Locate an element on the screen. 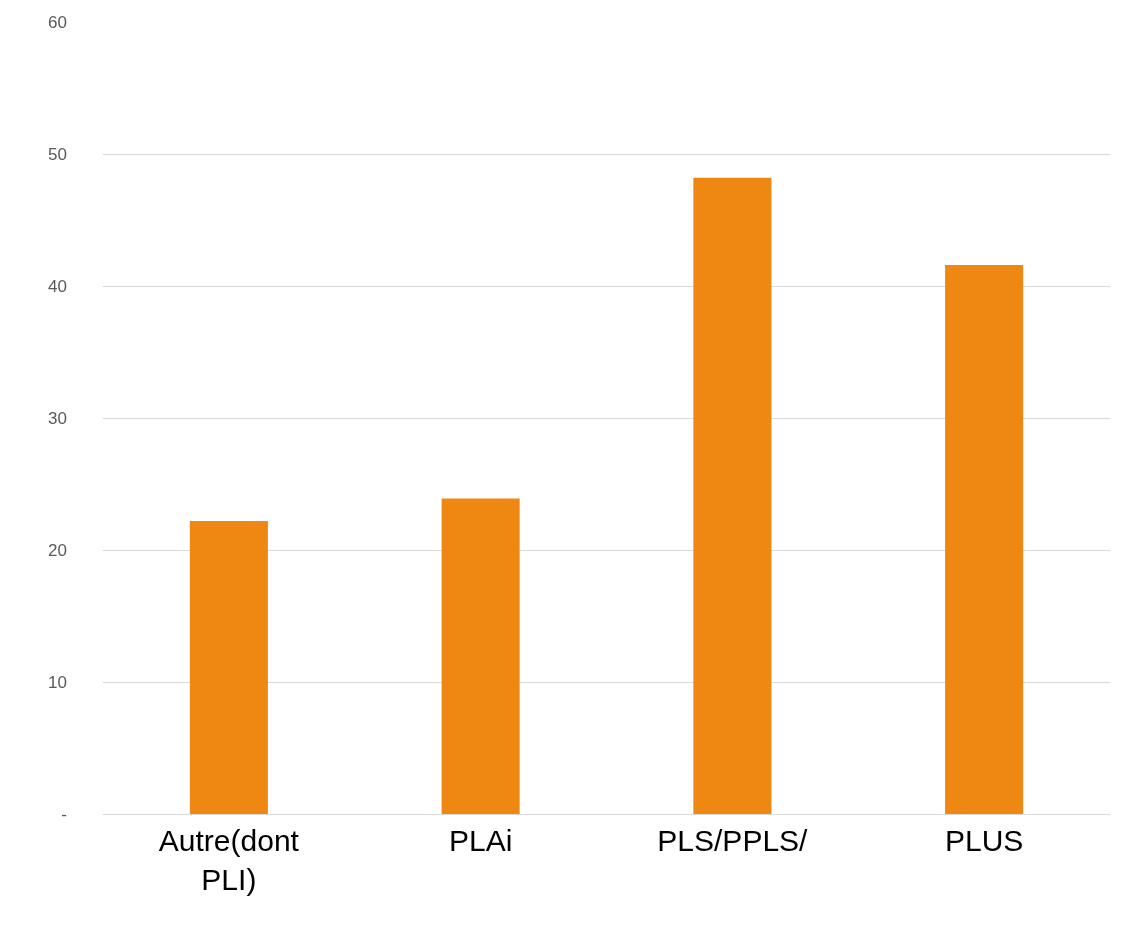 The height and width of the screenshot is (941, 1124). y-tick-label: - is located at coordinates (64, 814).